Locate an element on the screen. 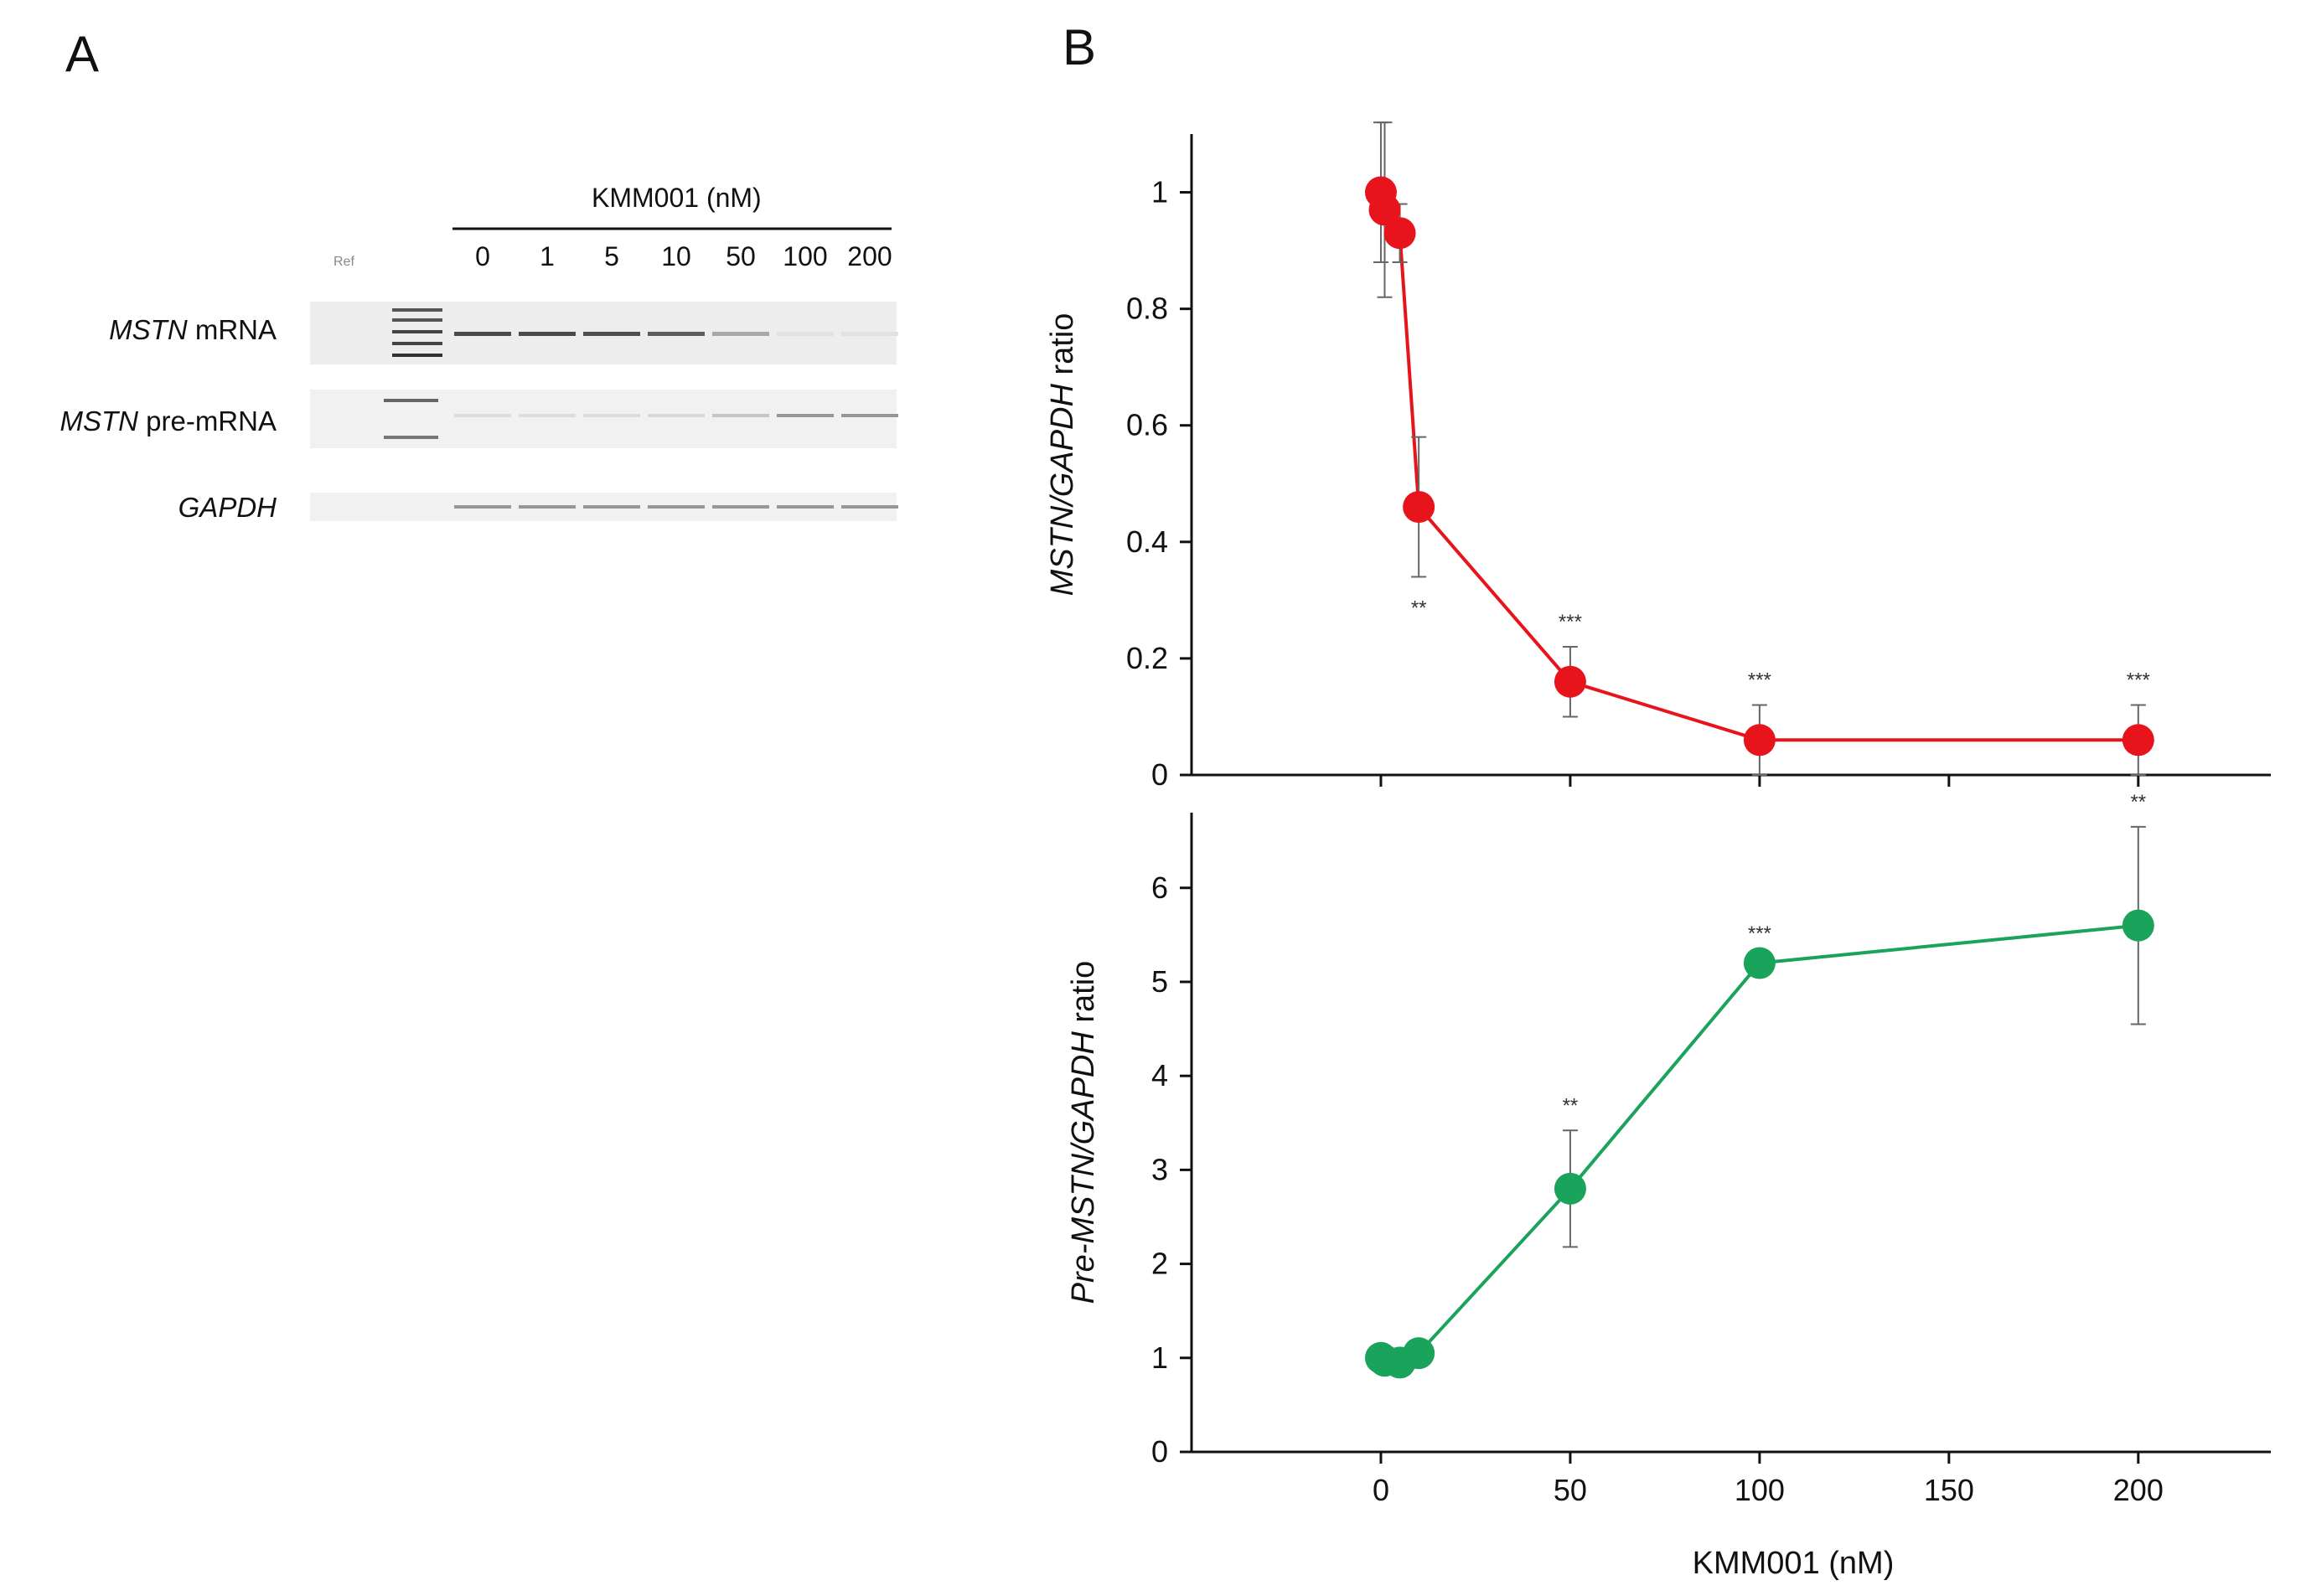  y-tick-label: 0.4 is located at coordinates (1147, 541).